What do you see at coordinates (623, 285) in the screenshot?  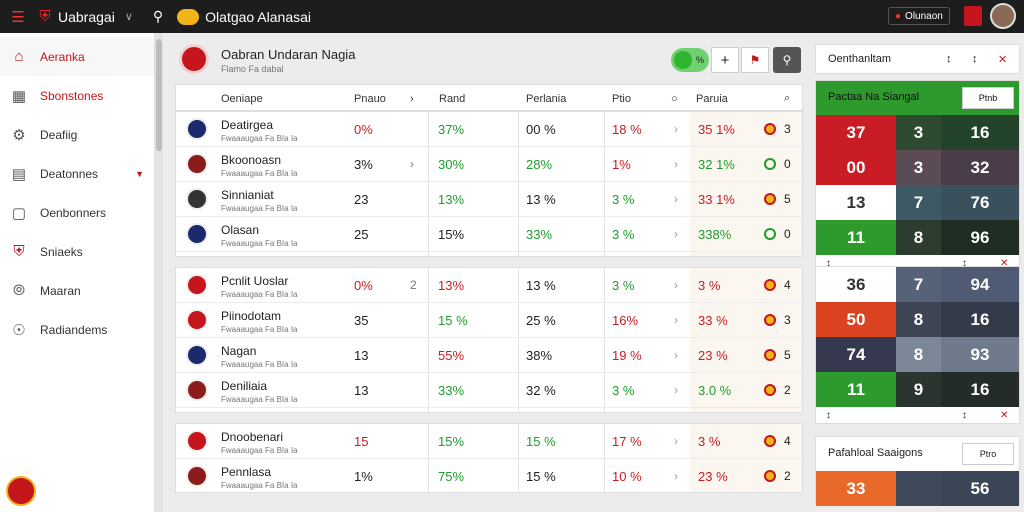 I see `stat-cell: 3 %` at bounding box center [623, 285].